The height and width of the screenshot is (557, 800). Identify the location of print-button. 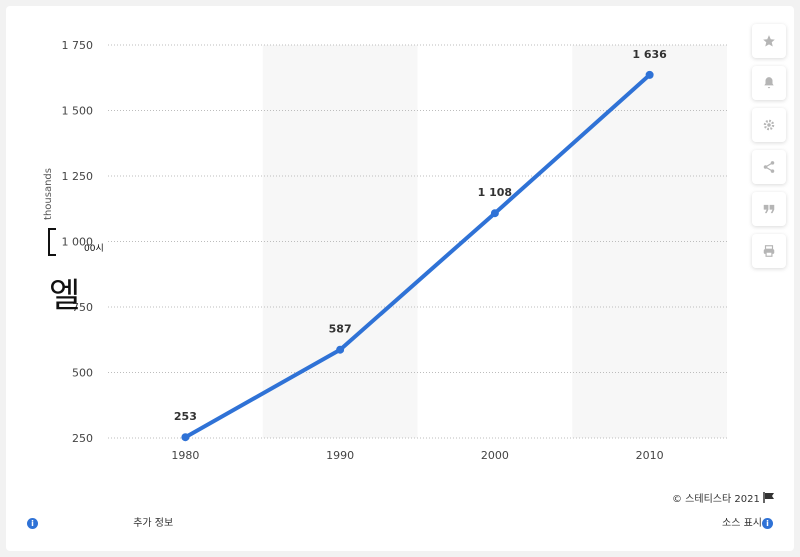
(769, 251).